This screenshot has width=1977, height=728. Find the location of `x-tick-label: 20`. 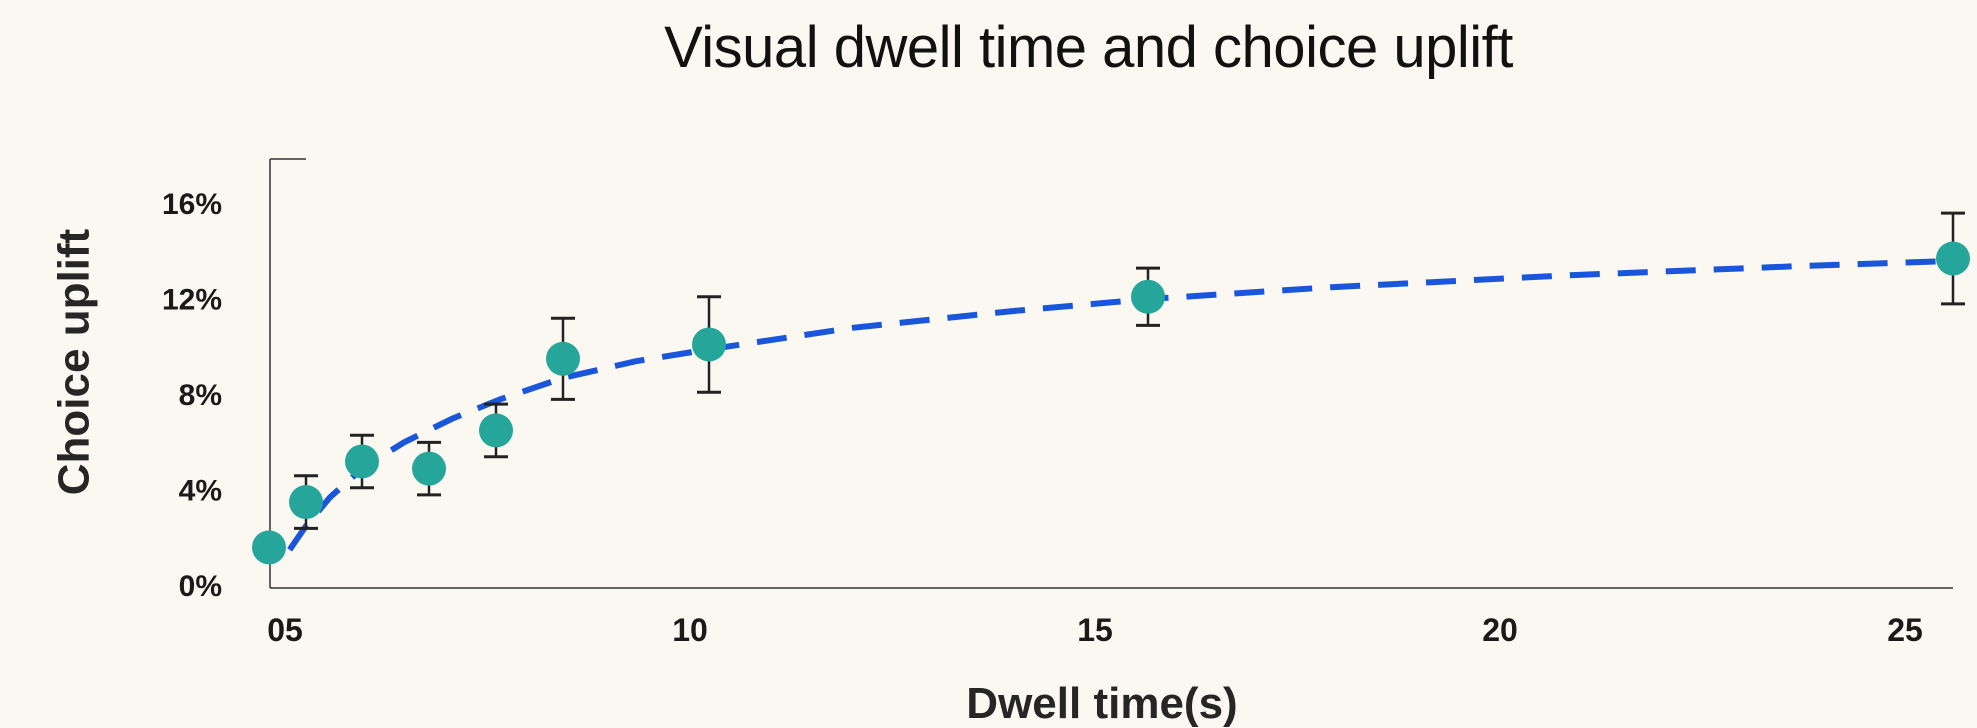

x-tick-label: 20 is located at coordinates (1500, 630).